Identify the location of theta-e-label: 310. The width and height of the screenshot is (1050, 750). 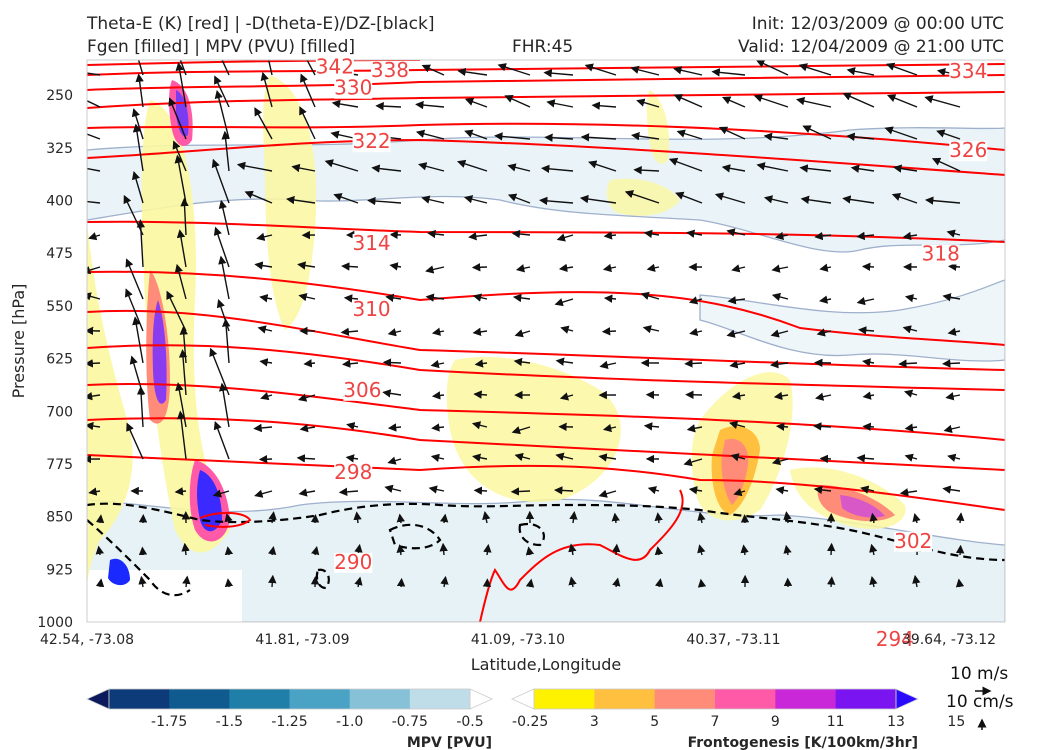
(371, 309).